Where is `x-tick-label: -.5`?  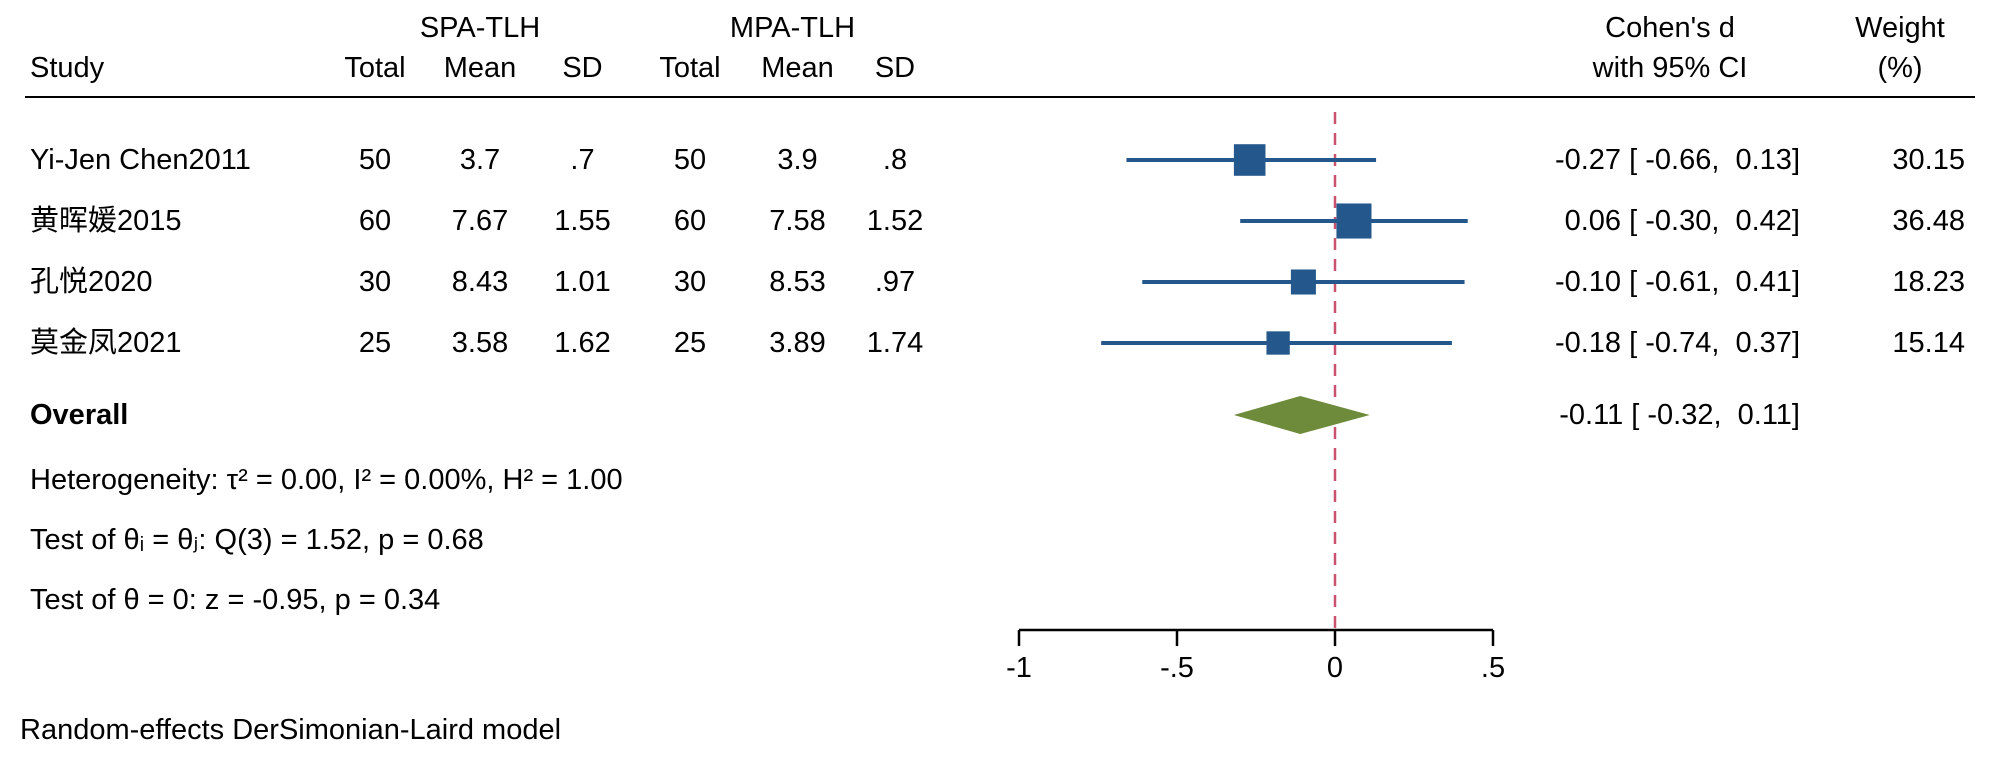
x-tick-label: -.5 is located at coordinates (1177, 668).